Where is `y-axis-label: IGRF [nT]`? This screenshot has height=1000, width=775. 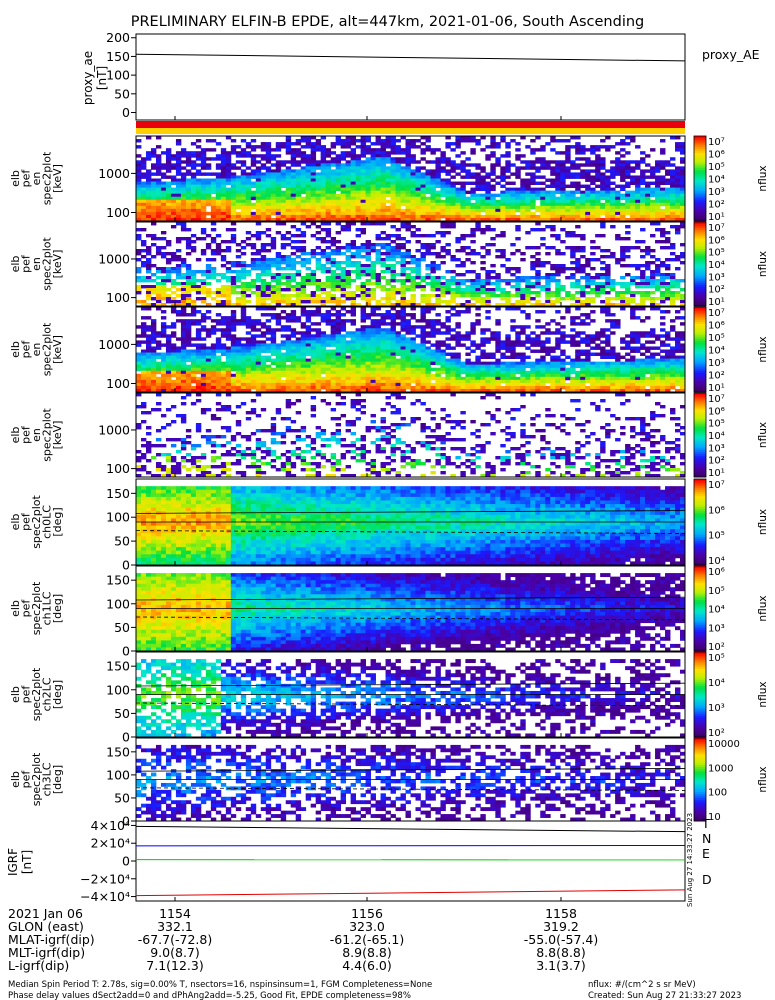 y-axis-label: IGRF [nT] is located at coordinates (20, 862).